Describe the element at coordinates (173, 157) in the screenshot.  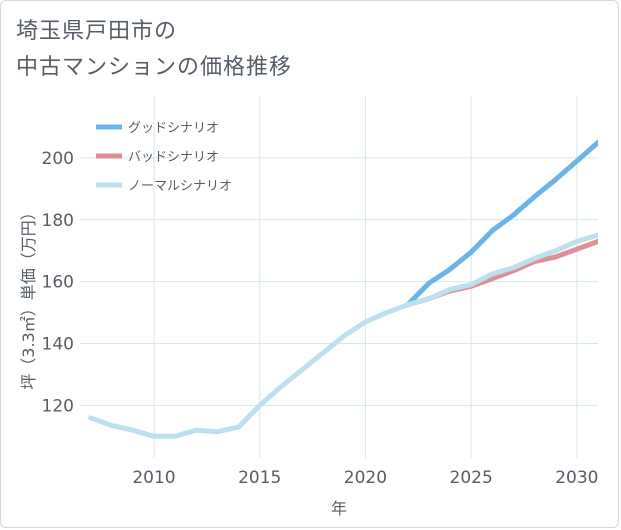
I see `legend-label: バッドシナリオ` at that location.